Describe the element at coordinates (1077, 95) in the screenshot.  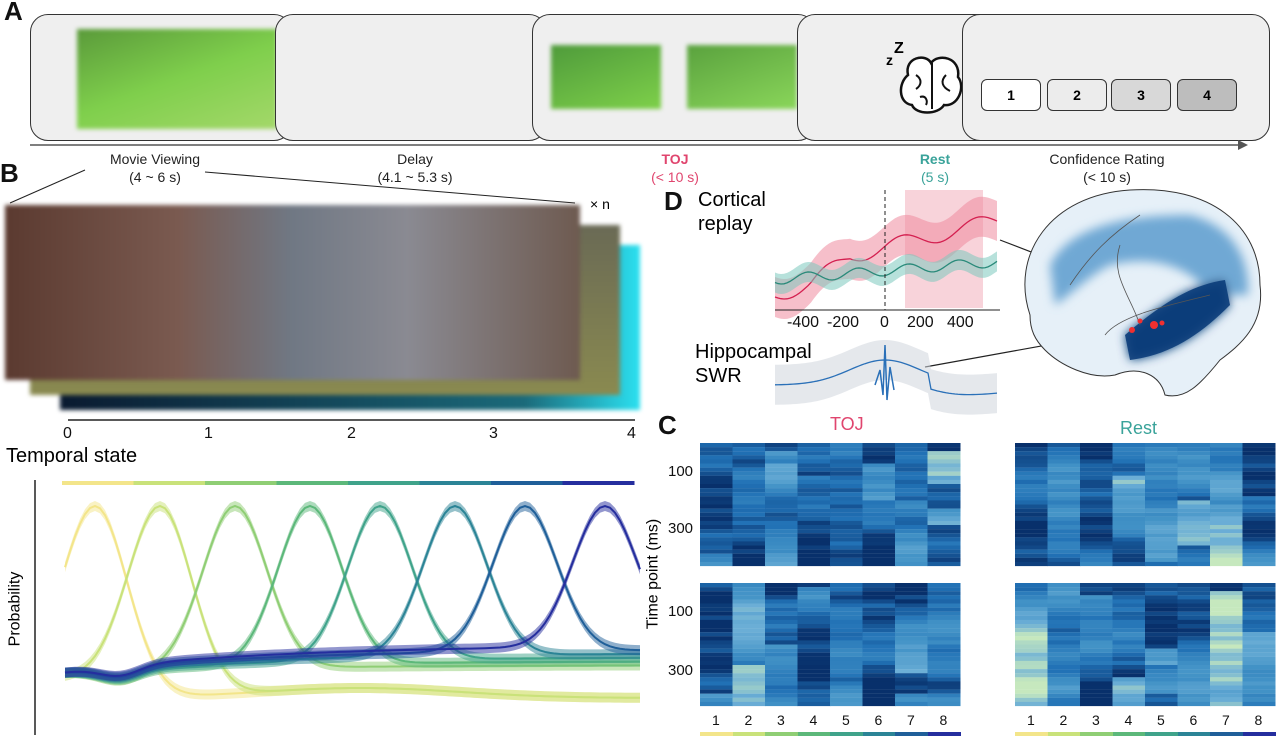
I see `rating-button-2: 2` at that location.